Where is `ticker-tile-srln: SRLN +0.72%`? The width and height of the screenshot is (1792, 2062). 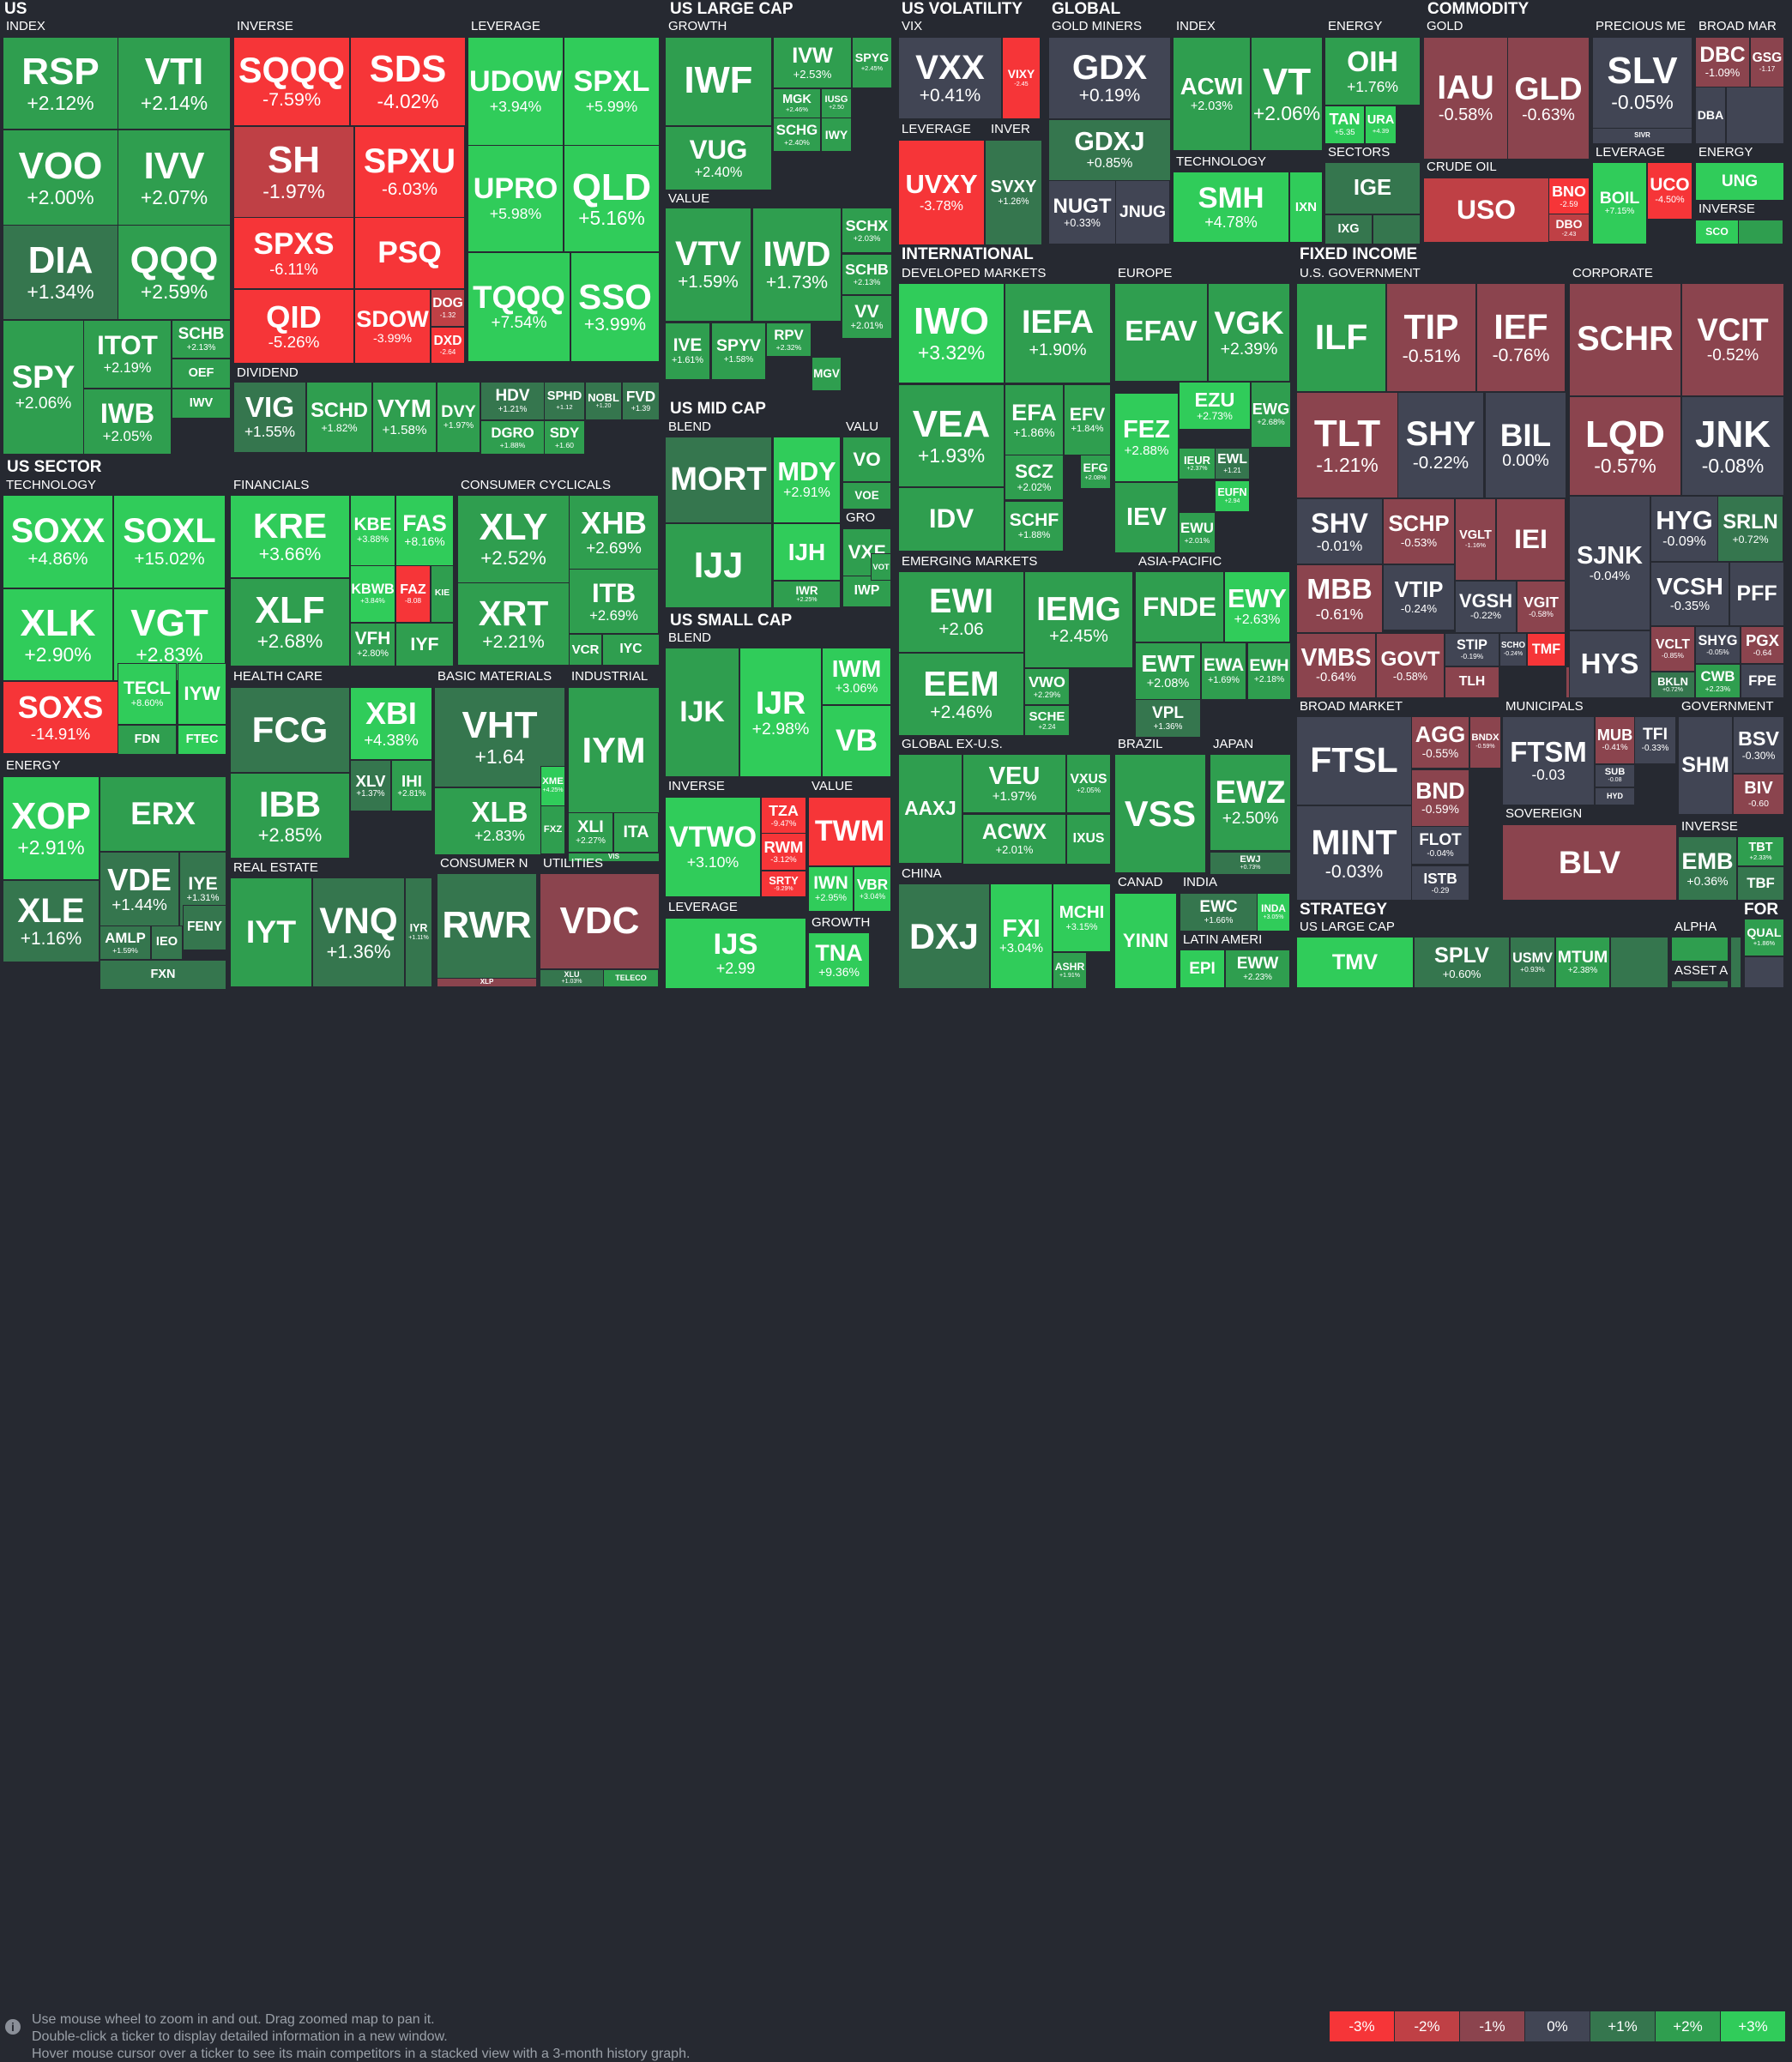 ticker-tile-srln: SRLN +0.72% is located at coordinates (1750, 529).